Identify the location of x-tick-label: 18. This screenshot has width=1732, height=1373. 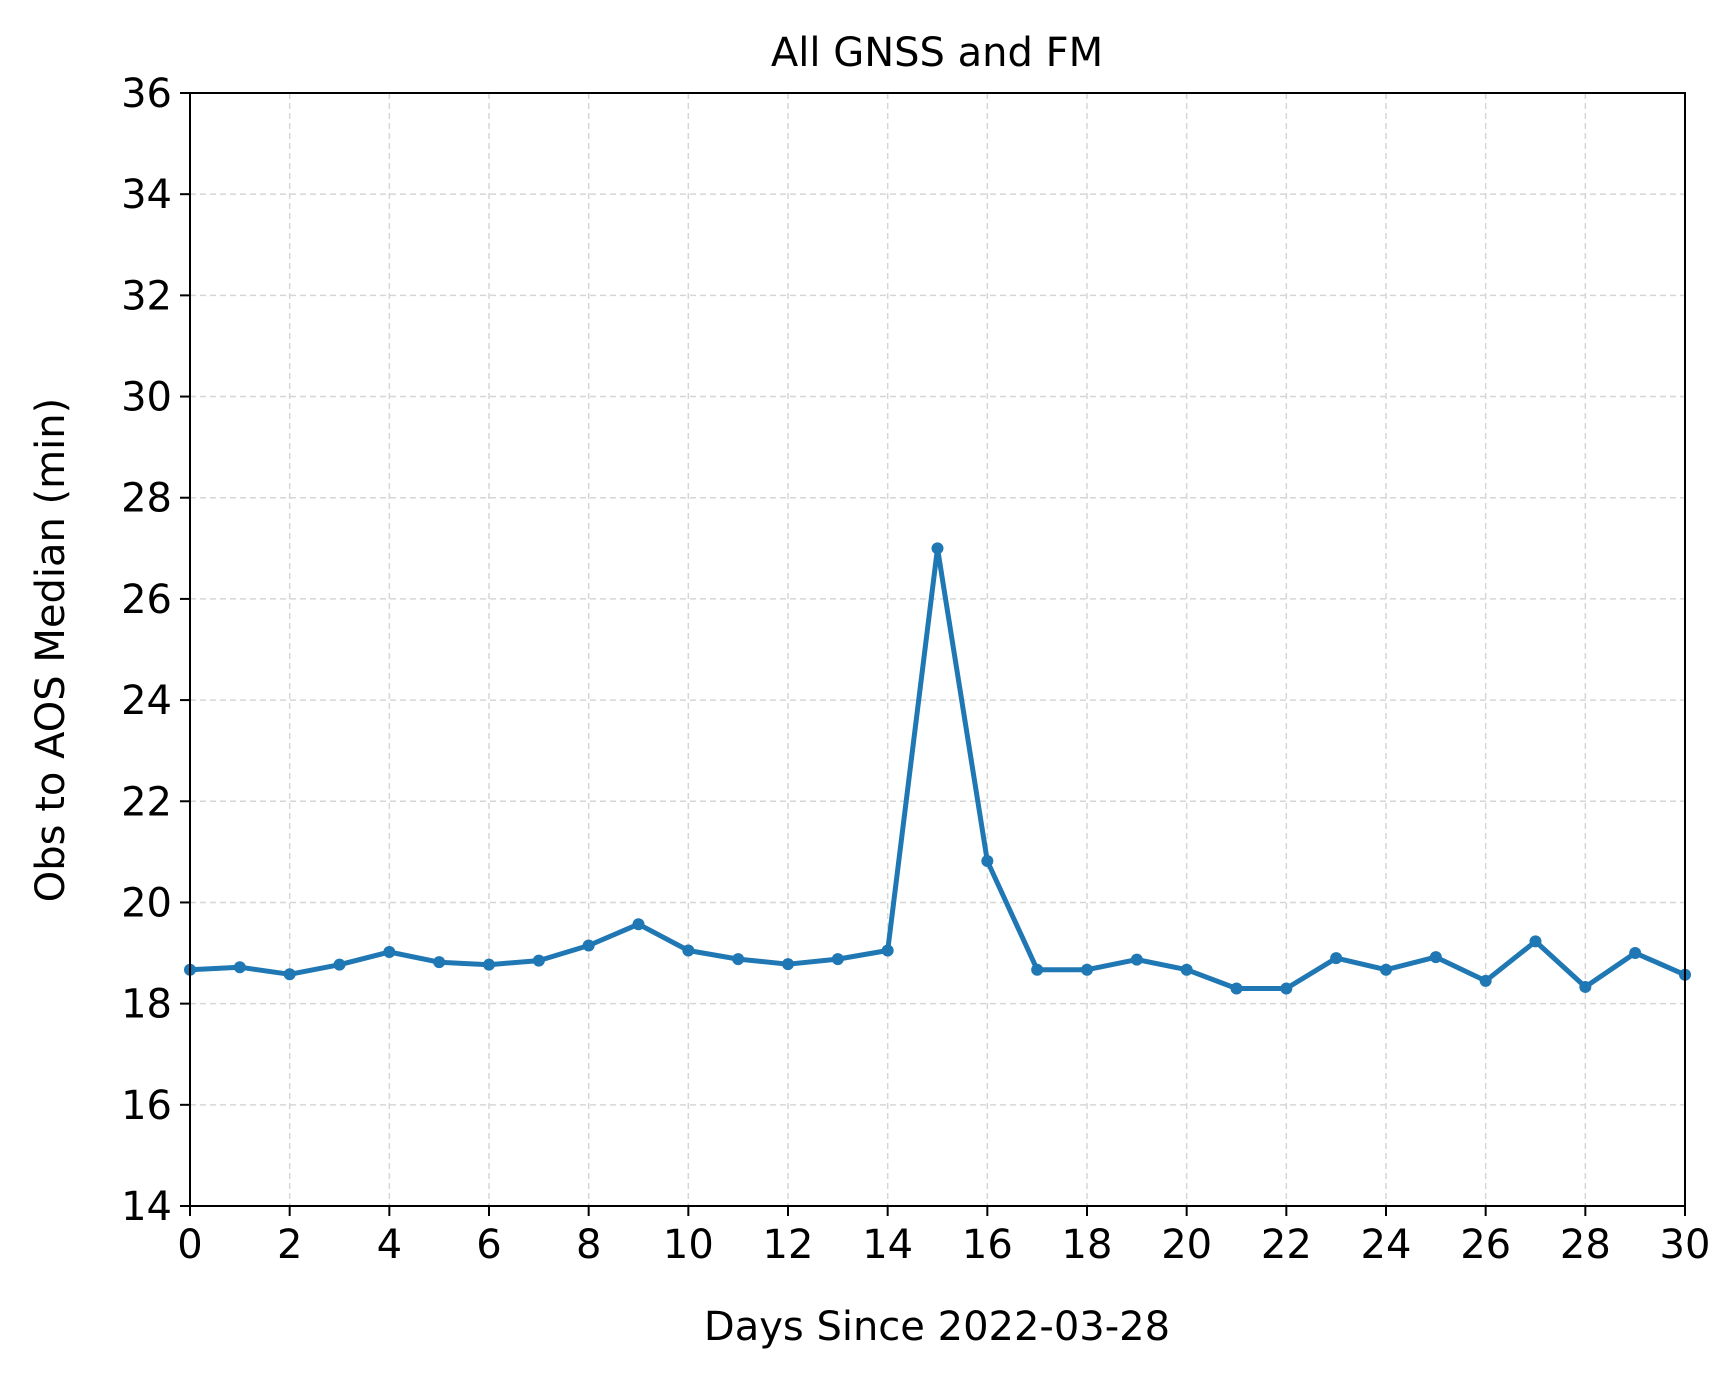
(1087, 1245).